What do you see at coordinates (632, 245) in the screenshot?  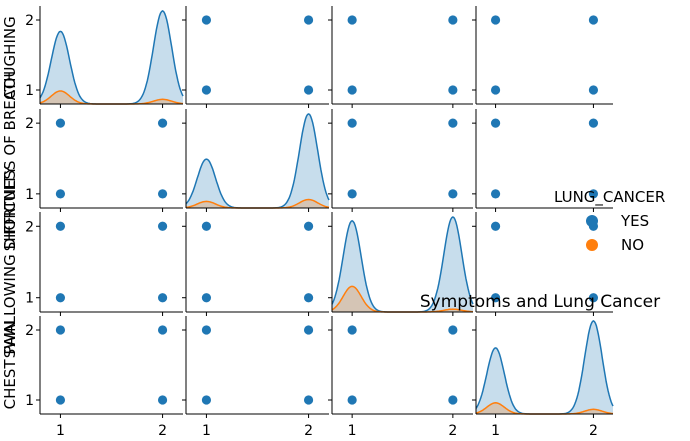 I see `legend-label-no: NO` at bounding box center [632, 245].